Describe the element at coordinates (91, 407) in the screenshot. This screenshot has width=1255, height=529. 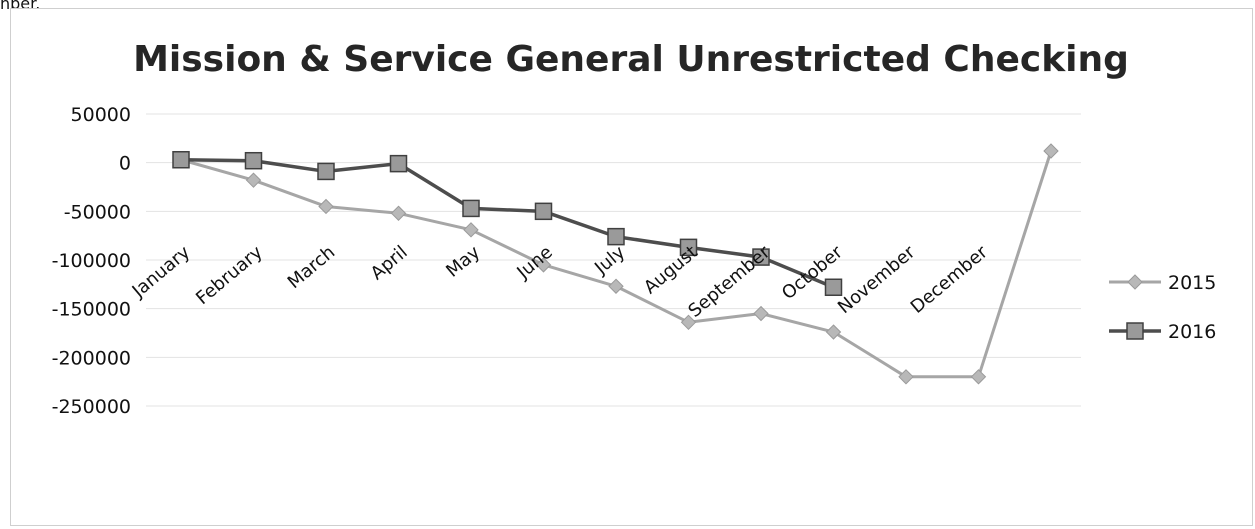
I see `y-tick-label: -250000` at that location.